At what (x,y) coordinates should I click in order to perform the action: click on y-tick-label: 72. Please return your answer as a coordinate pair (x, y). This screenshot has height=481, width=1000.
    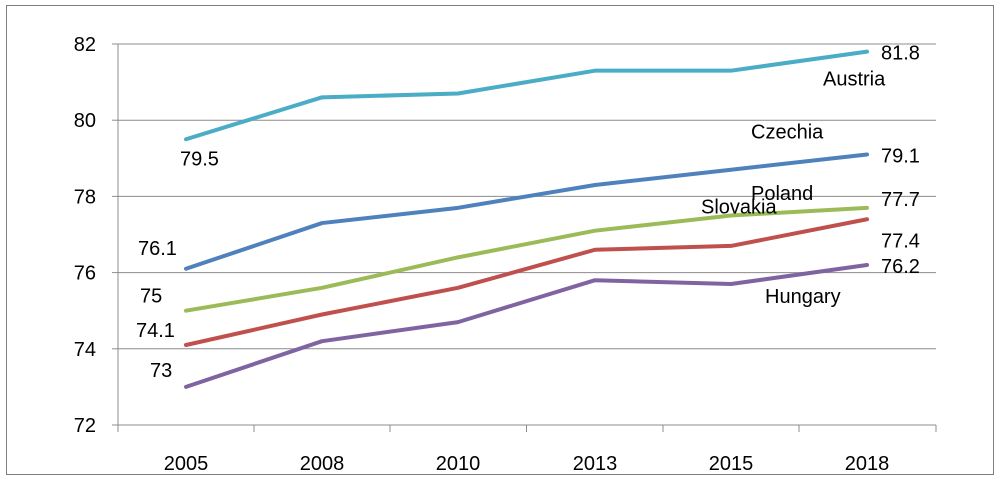
    Looking at the image, I should click on (85, 426).